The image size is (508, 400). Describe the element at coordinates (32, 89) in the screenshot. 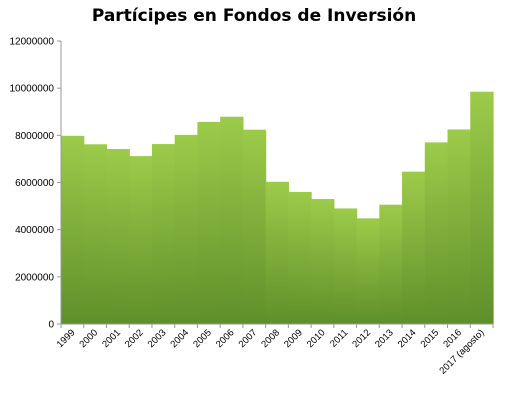

I see `y-tick-label: 10000000` at that location.